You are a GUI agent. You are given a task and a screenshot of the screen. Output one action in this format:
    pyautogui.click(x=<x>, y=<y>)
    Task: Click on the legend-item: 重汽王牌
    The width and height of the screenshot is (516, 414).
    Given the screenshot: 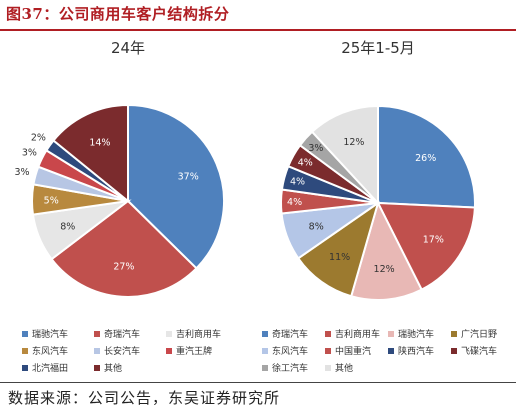 What is the action you would take?
    pyautogui.click(x=189, y=351)
    